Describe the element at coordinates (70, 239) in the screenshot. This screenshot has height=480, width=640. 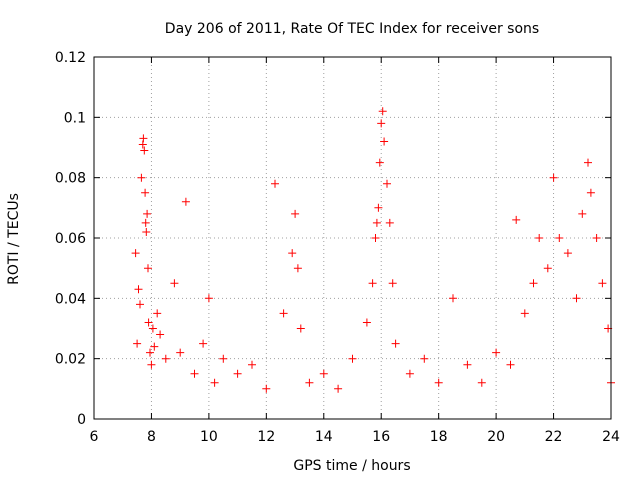
I see `y-tick-label: 0.06` at that location.